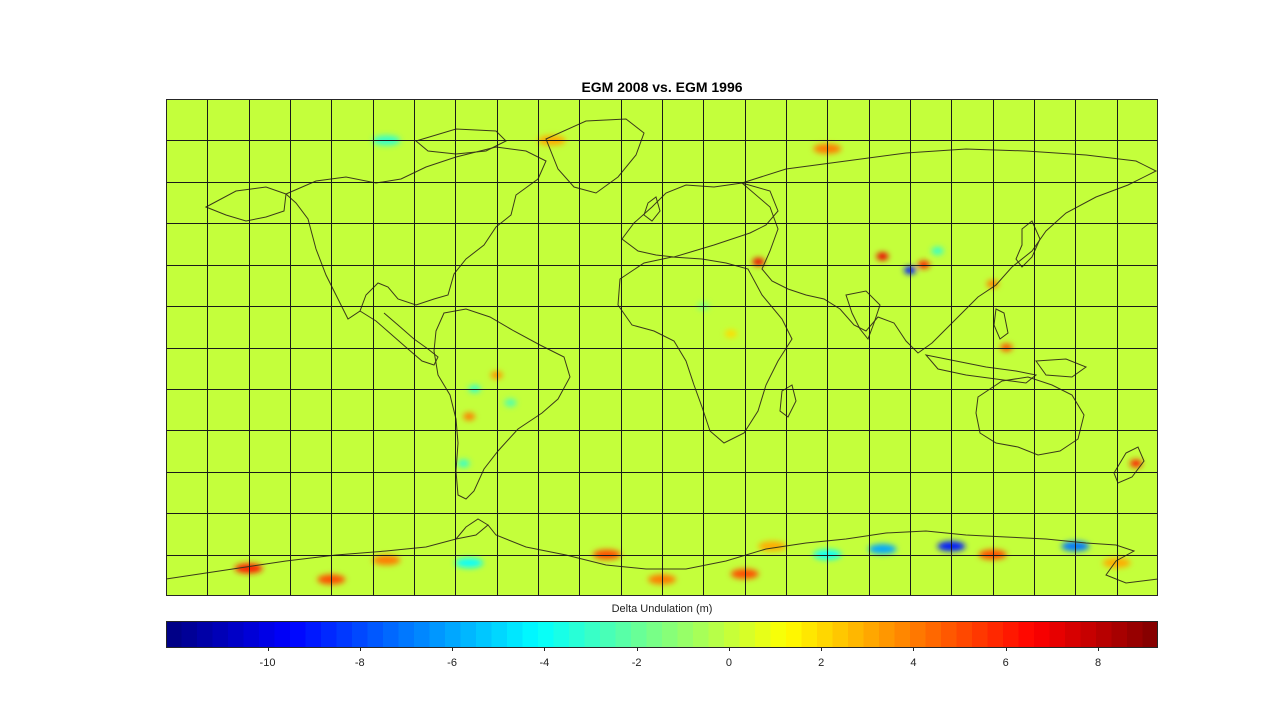 The image size is (1280, 720). What do you see at coordinates (728, 663) in the screenshot?
I see `colorbar-tick-label: 0` at bounding box center [728, 663].